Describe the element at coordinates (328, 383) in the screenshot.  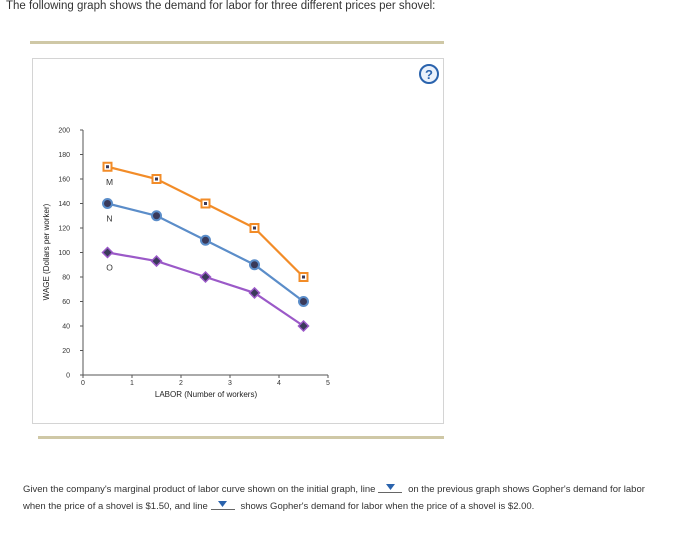
I see `x-tick-label: 5` at that location.